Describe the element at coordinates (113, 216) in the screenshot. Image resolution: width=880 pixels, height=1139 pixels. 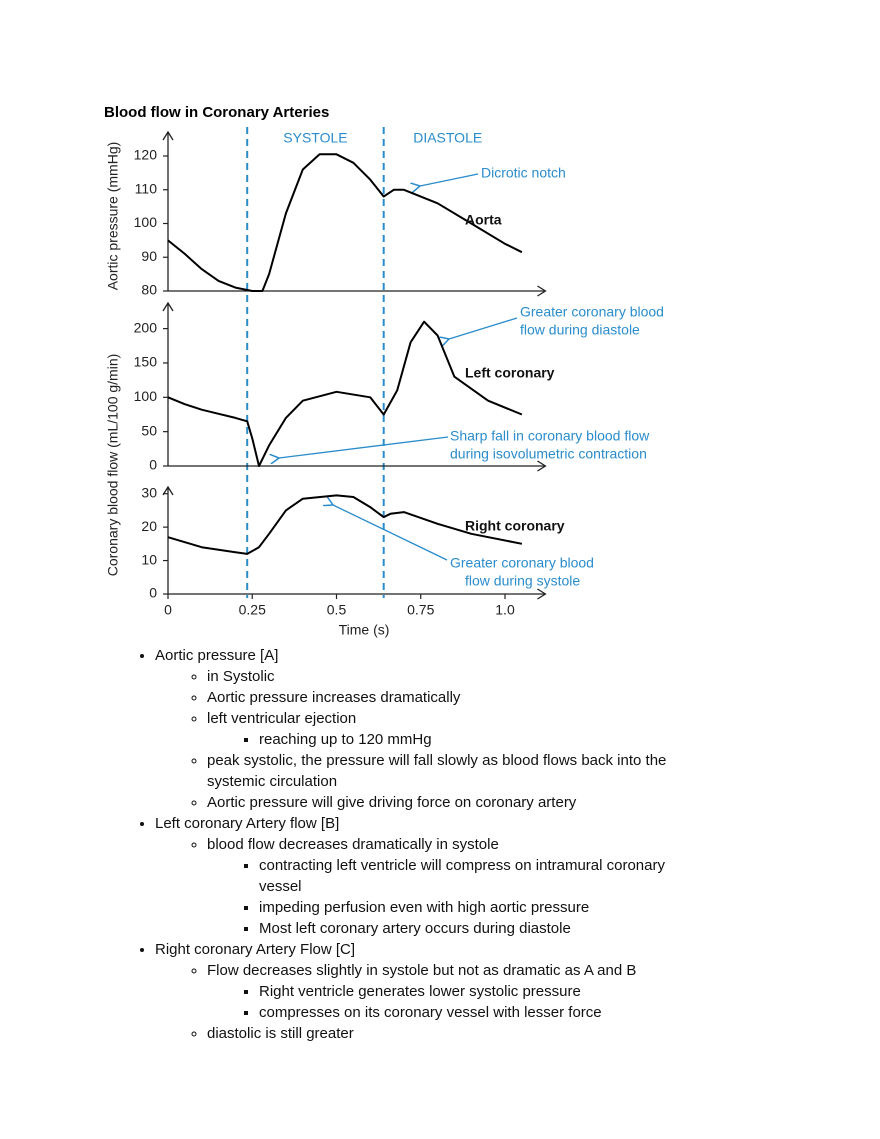
I see `y-axis-label: Aortic pressure (mmHg)` at that location.